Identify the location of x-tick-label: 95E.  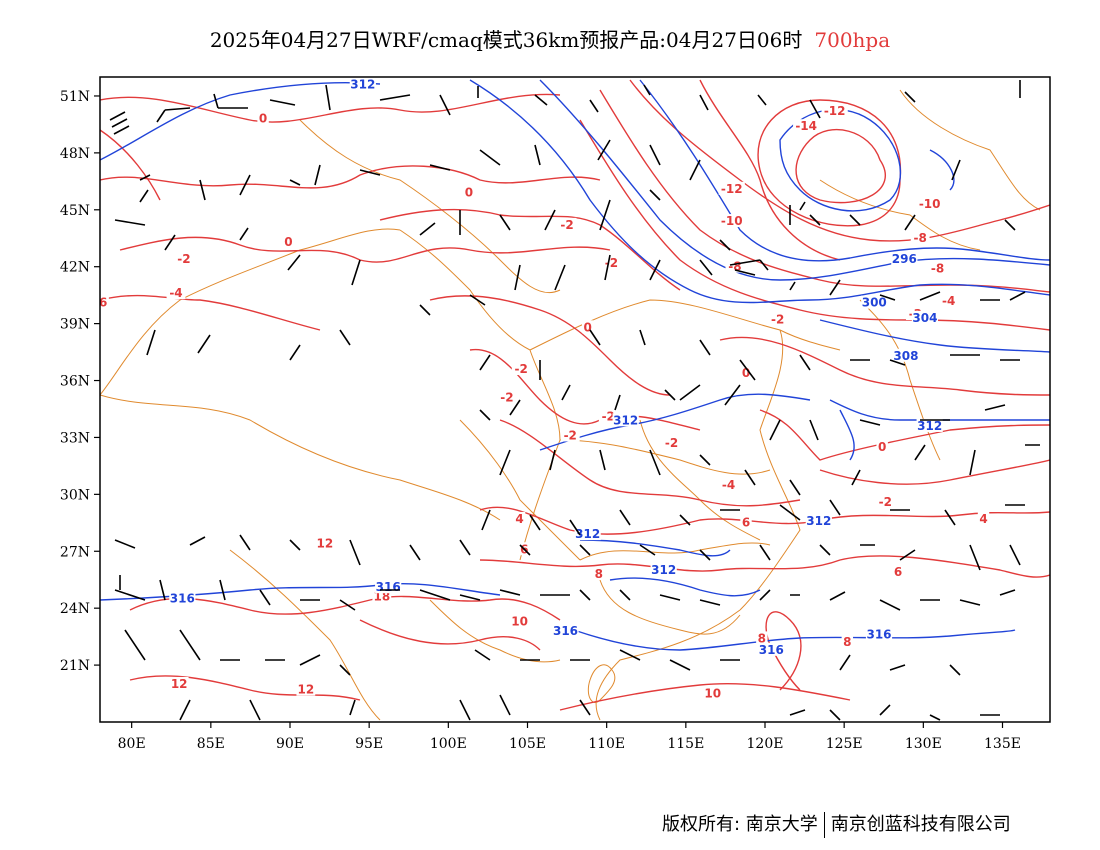
(369, 744).